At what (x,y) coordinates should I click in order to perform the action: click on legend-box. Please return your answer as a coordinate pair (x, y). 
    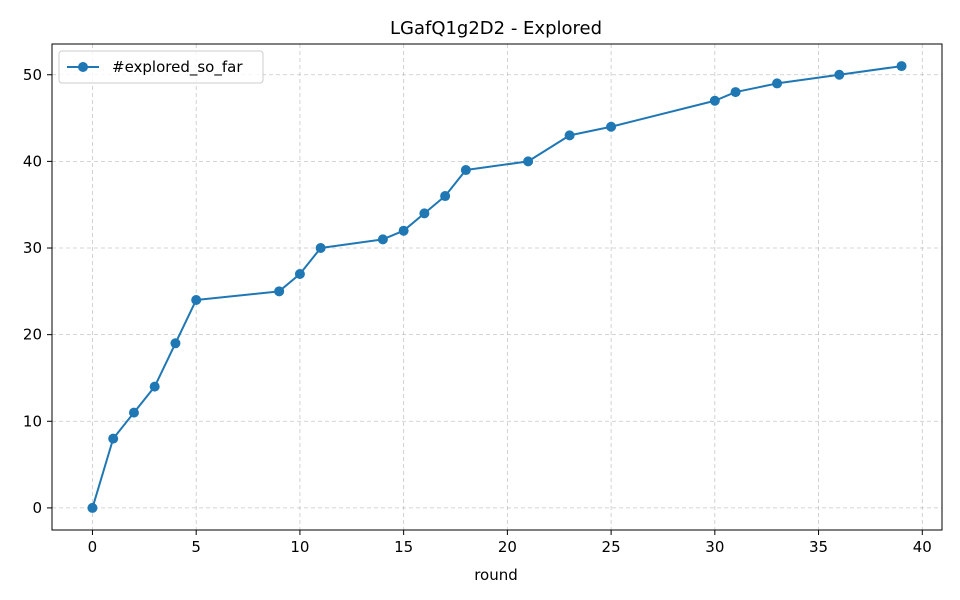
    Looking at the image, I should click on (161, 67).